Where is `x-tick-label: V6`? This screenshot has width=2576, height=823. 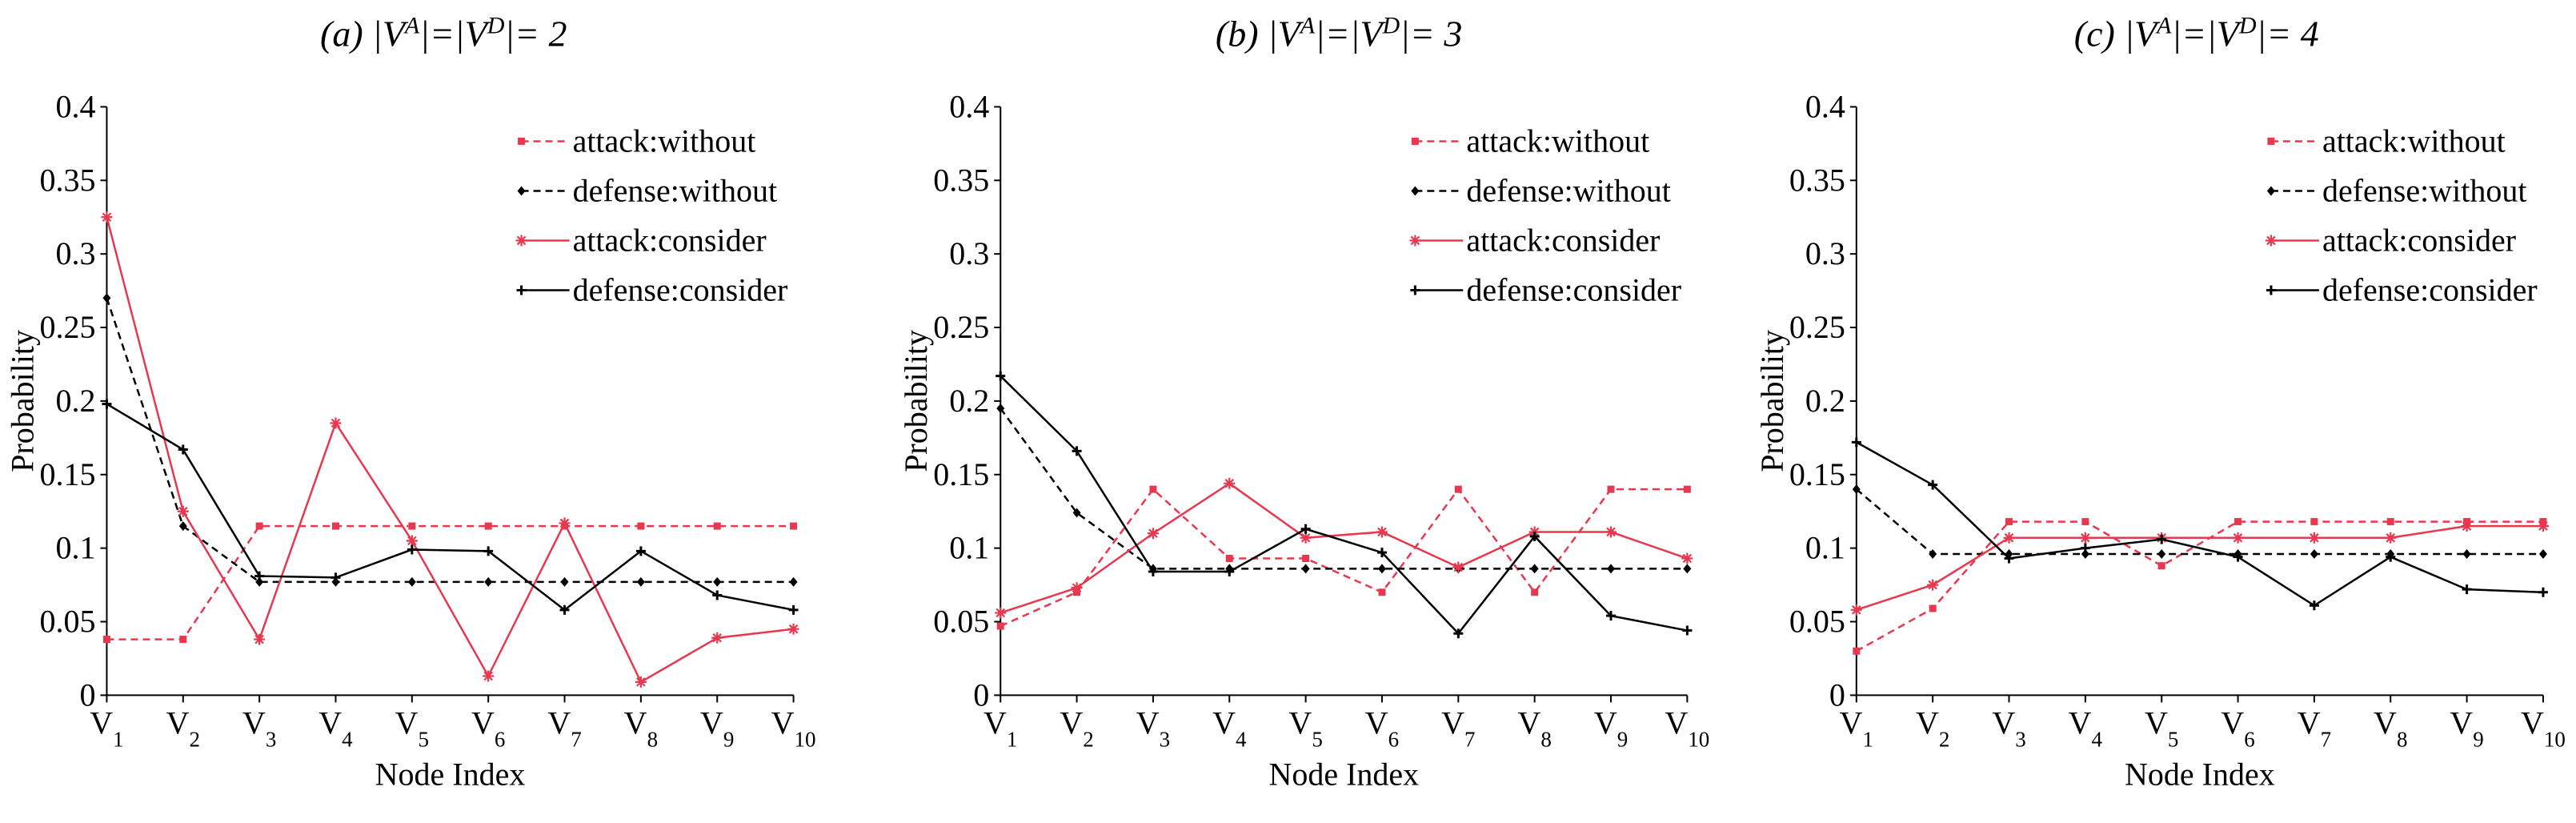
x-tick-label: V6 is located at coordinates (1382, 728).